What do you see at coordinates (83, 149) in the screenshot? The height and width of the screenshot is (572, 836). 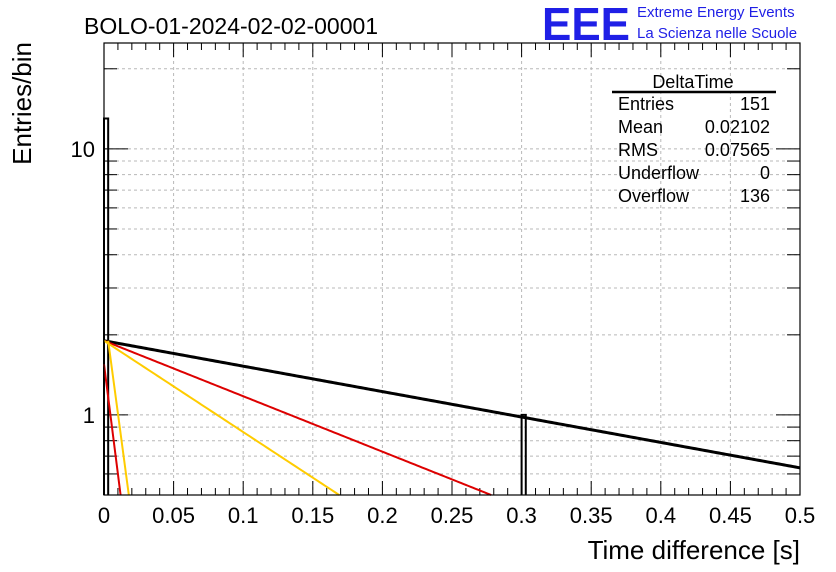 I see `y-tick-label: 10` at bounding box center [83, 149].